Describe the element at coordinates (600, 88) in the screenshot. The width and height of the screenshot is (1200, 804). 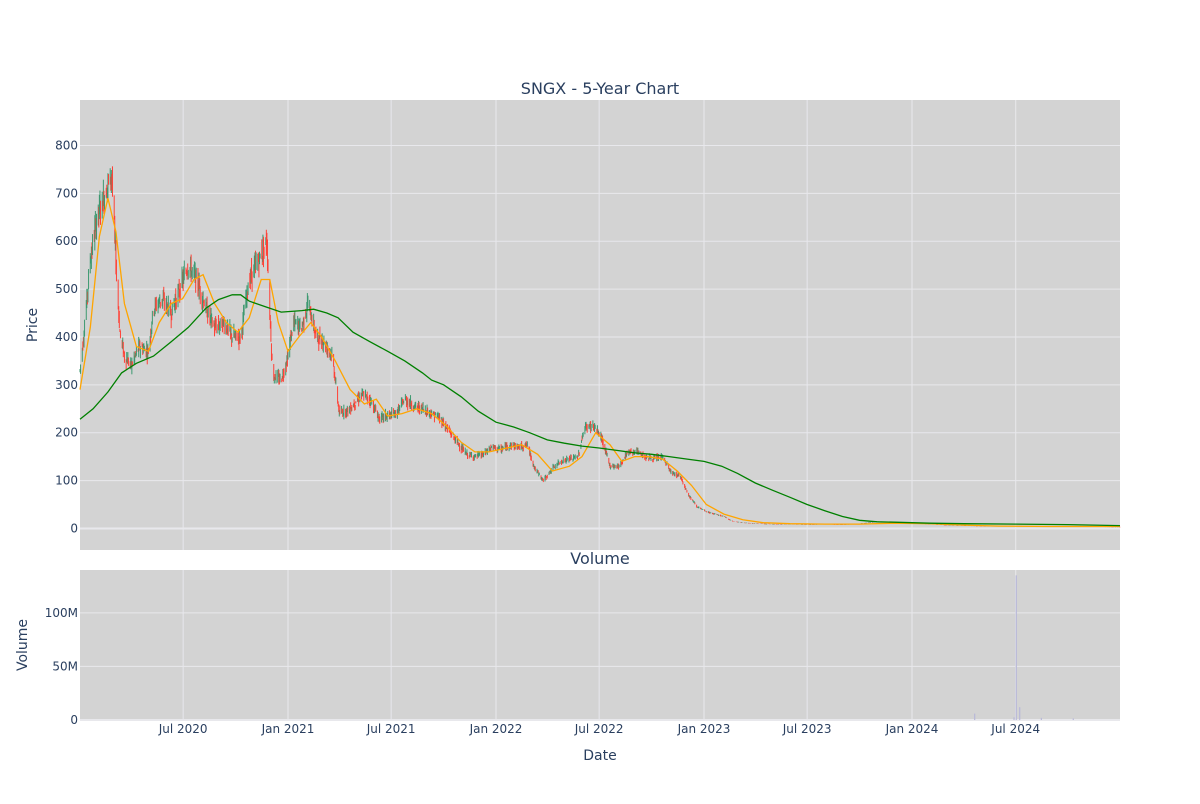
I see `chart-title: SNGX - 5-Year Chart` at that location.